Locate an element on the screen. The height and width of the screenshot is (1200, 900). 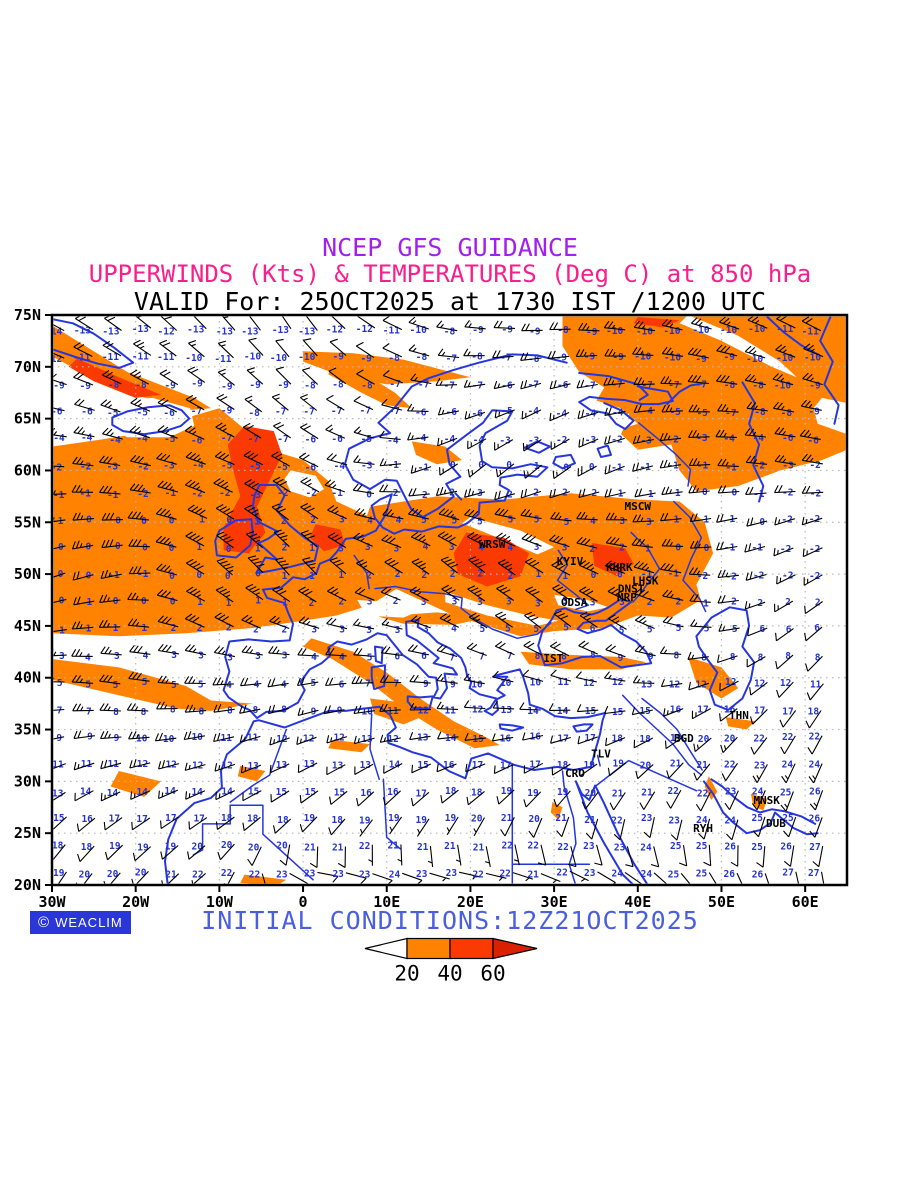
svg-text: 10W is located at coordinates (220, 902).